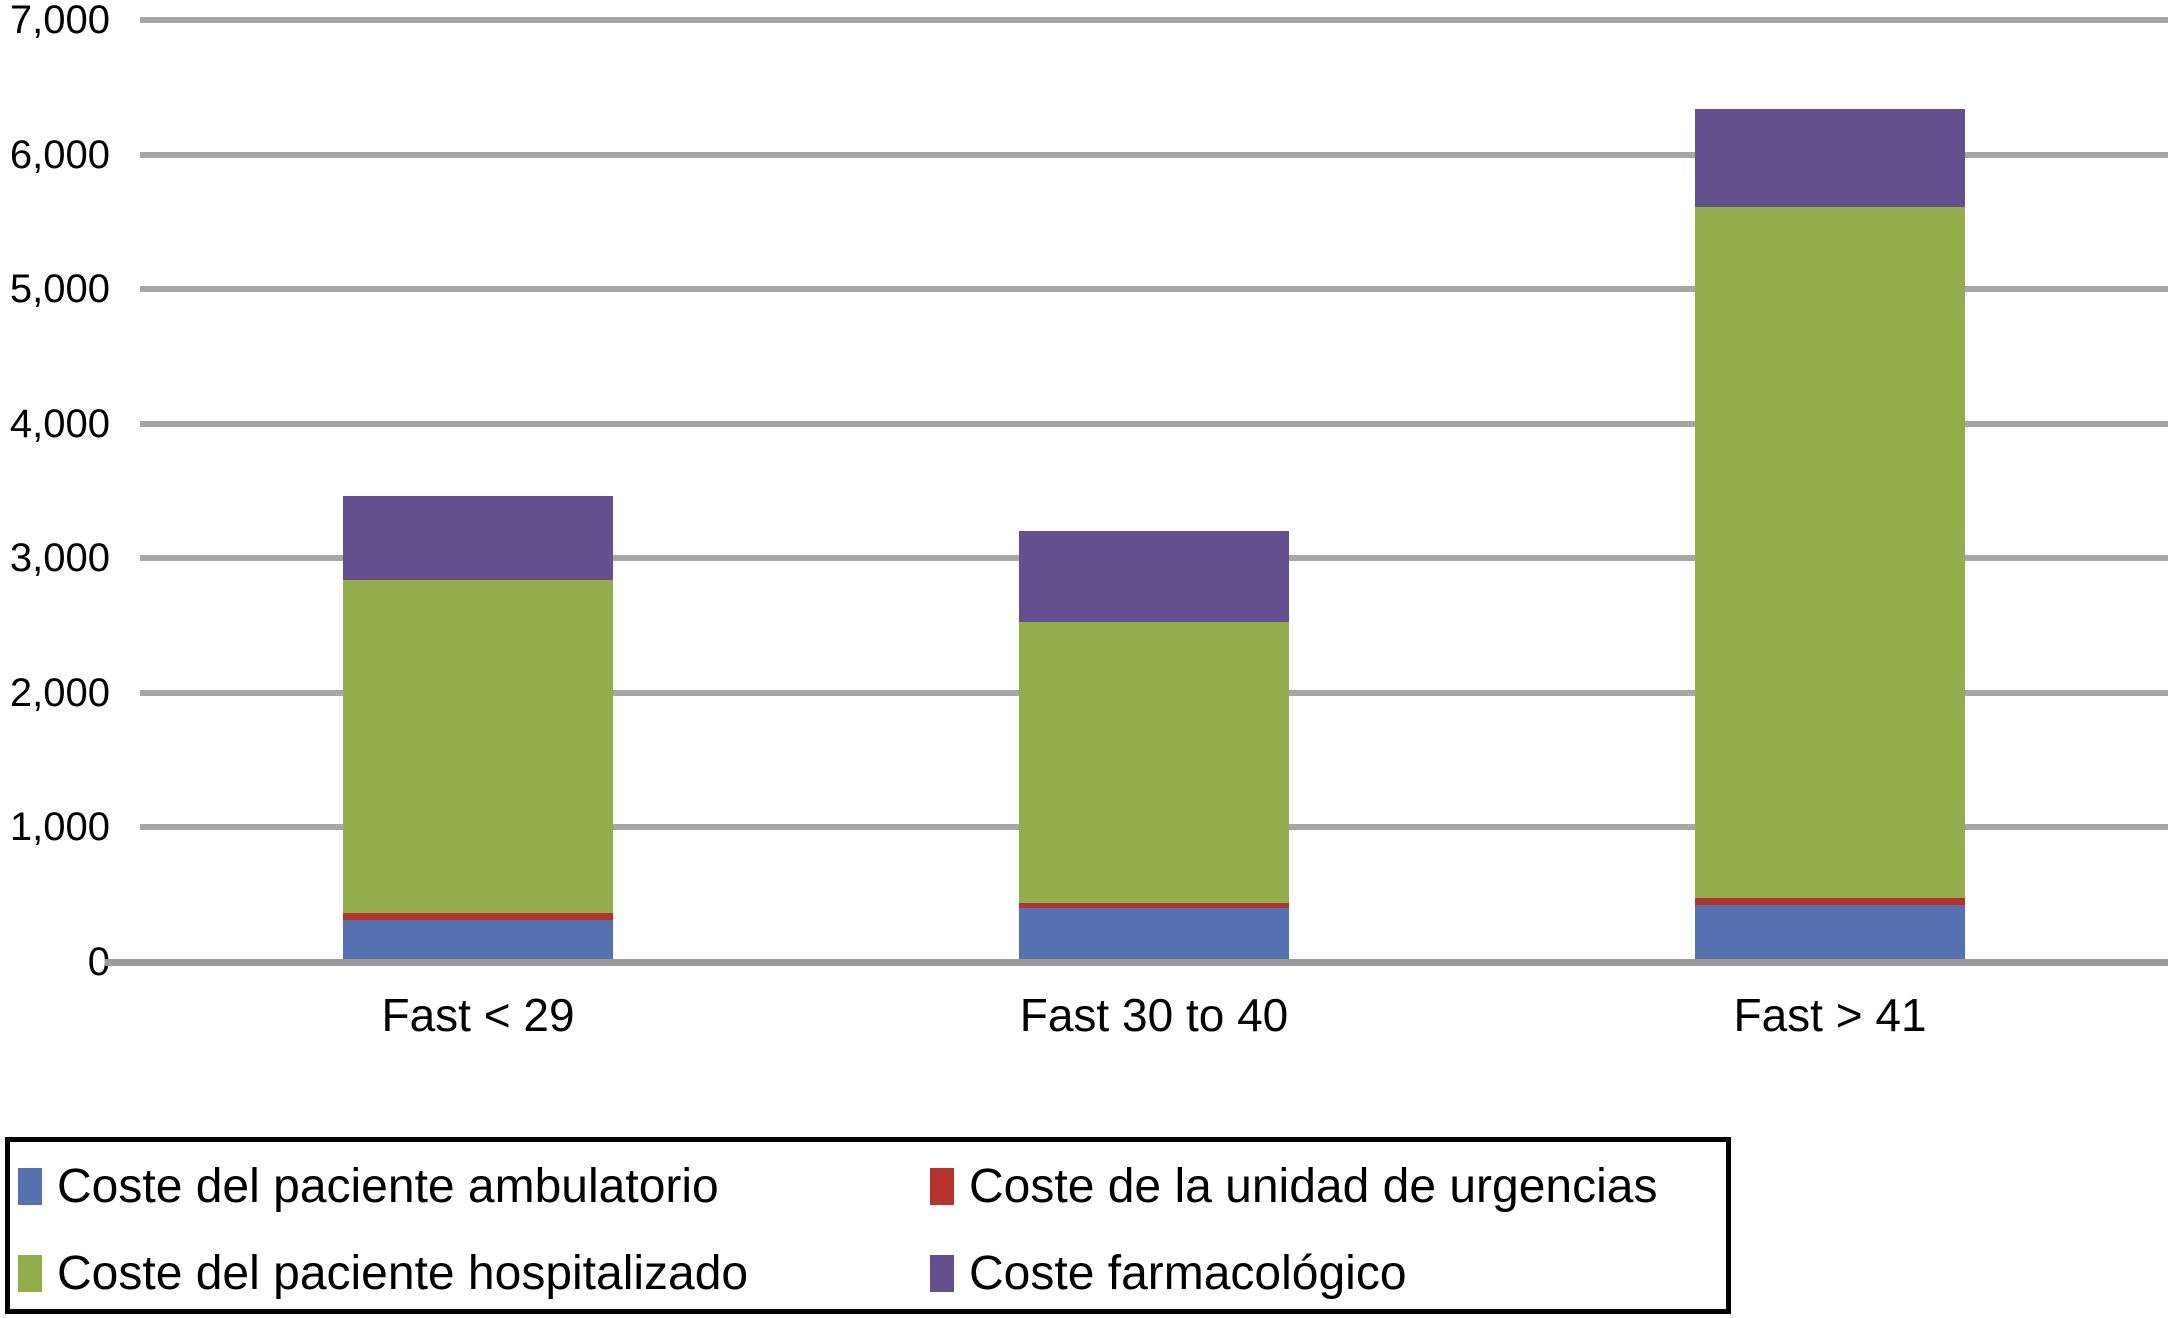 Image resolution: width=2168 pixels, height=1318 pixels. Describe the element at coordinates (59, 154) in the screenshot. I see `y-axis-tick-label: 6,000` at that location.